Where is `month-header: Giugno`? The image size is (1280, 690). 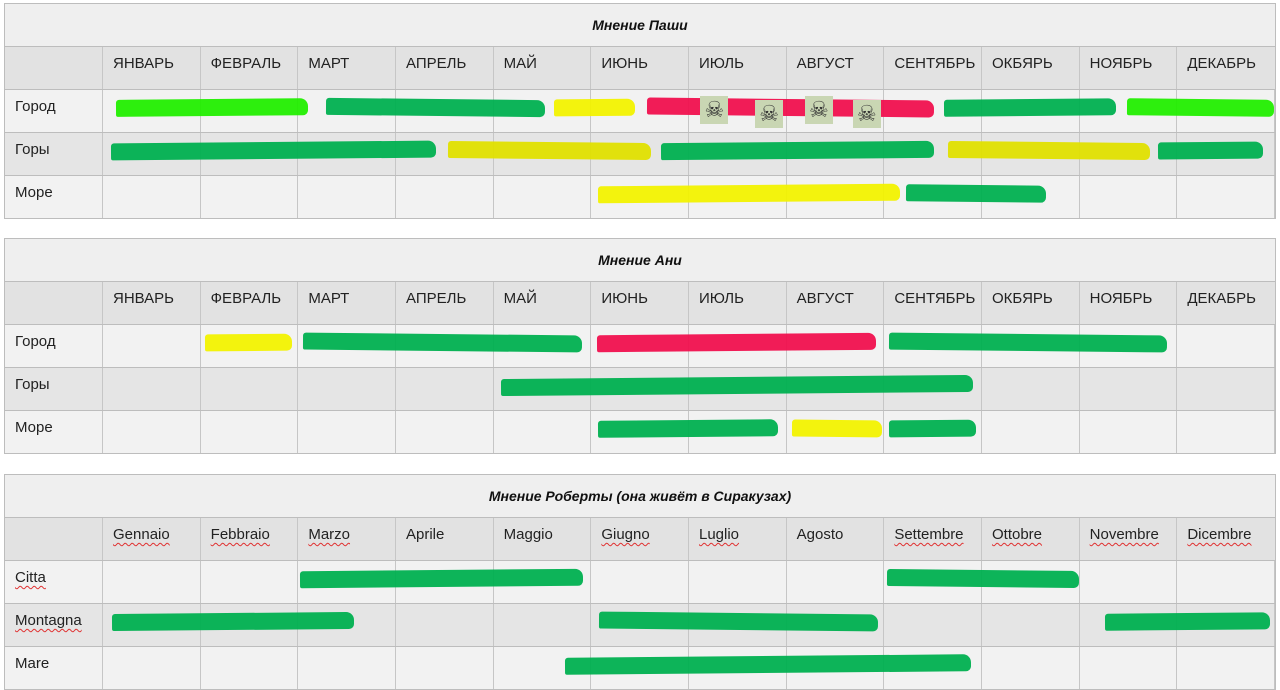 month-header: Giugno is located at coordinates (640, 539).